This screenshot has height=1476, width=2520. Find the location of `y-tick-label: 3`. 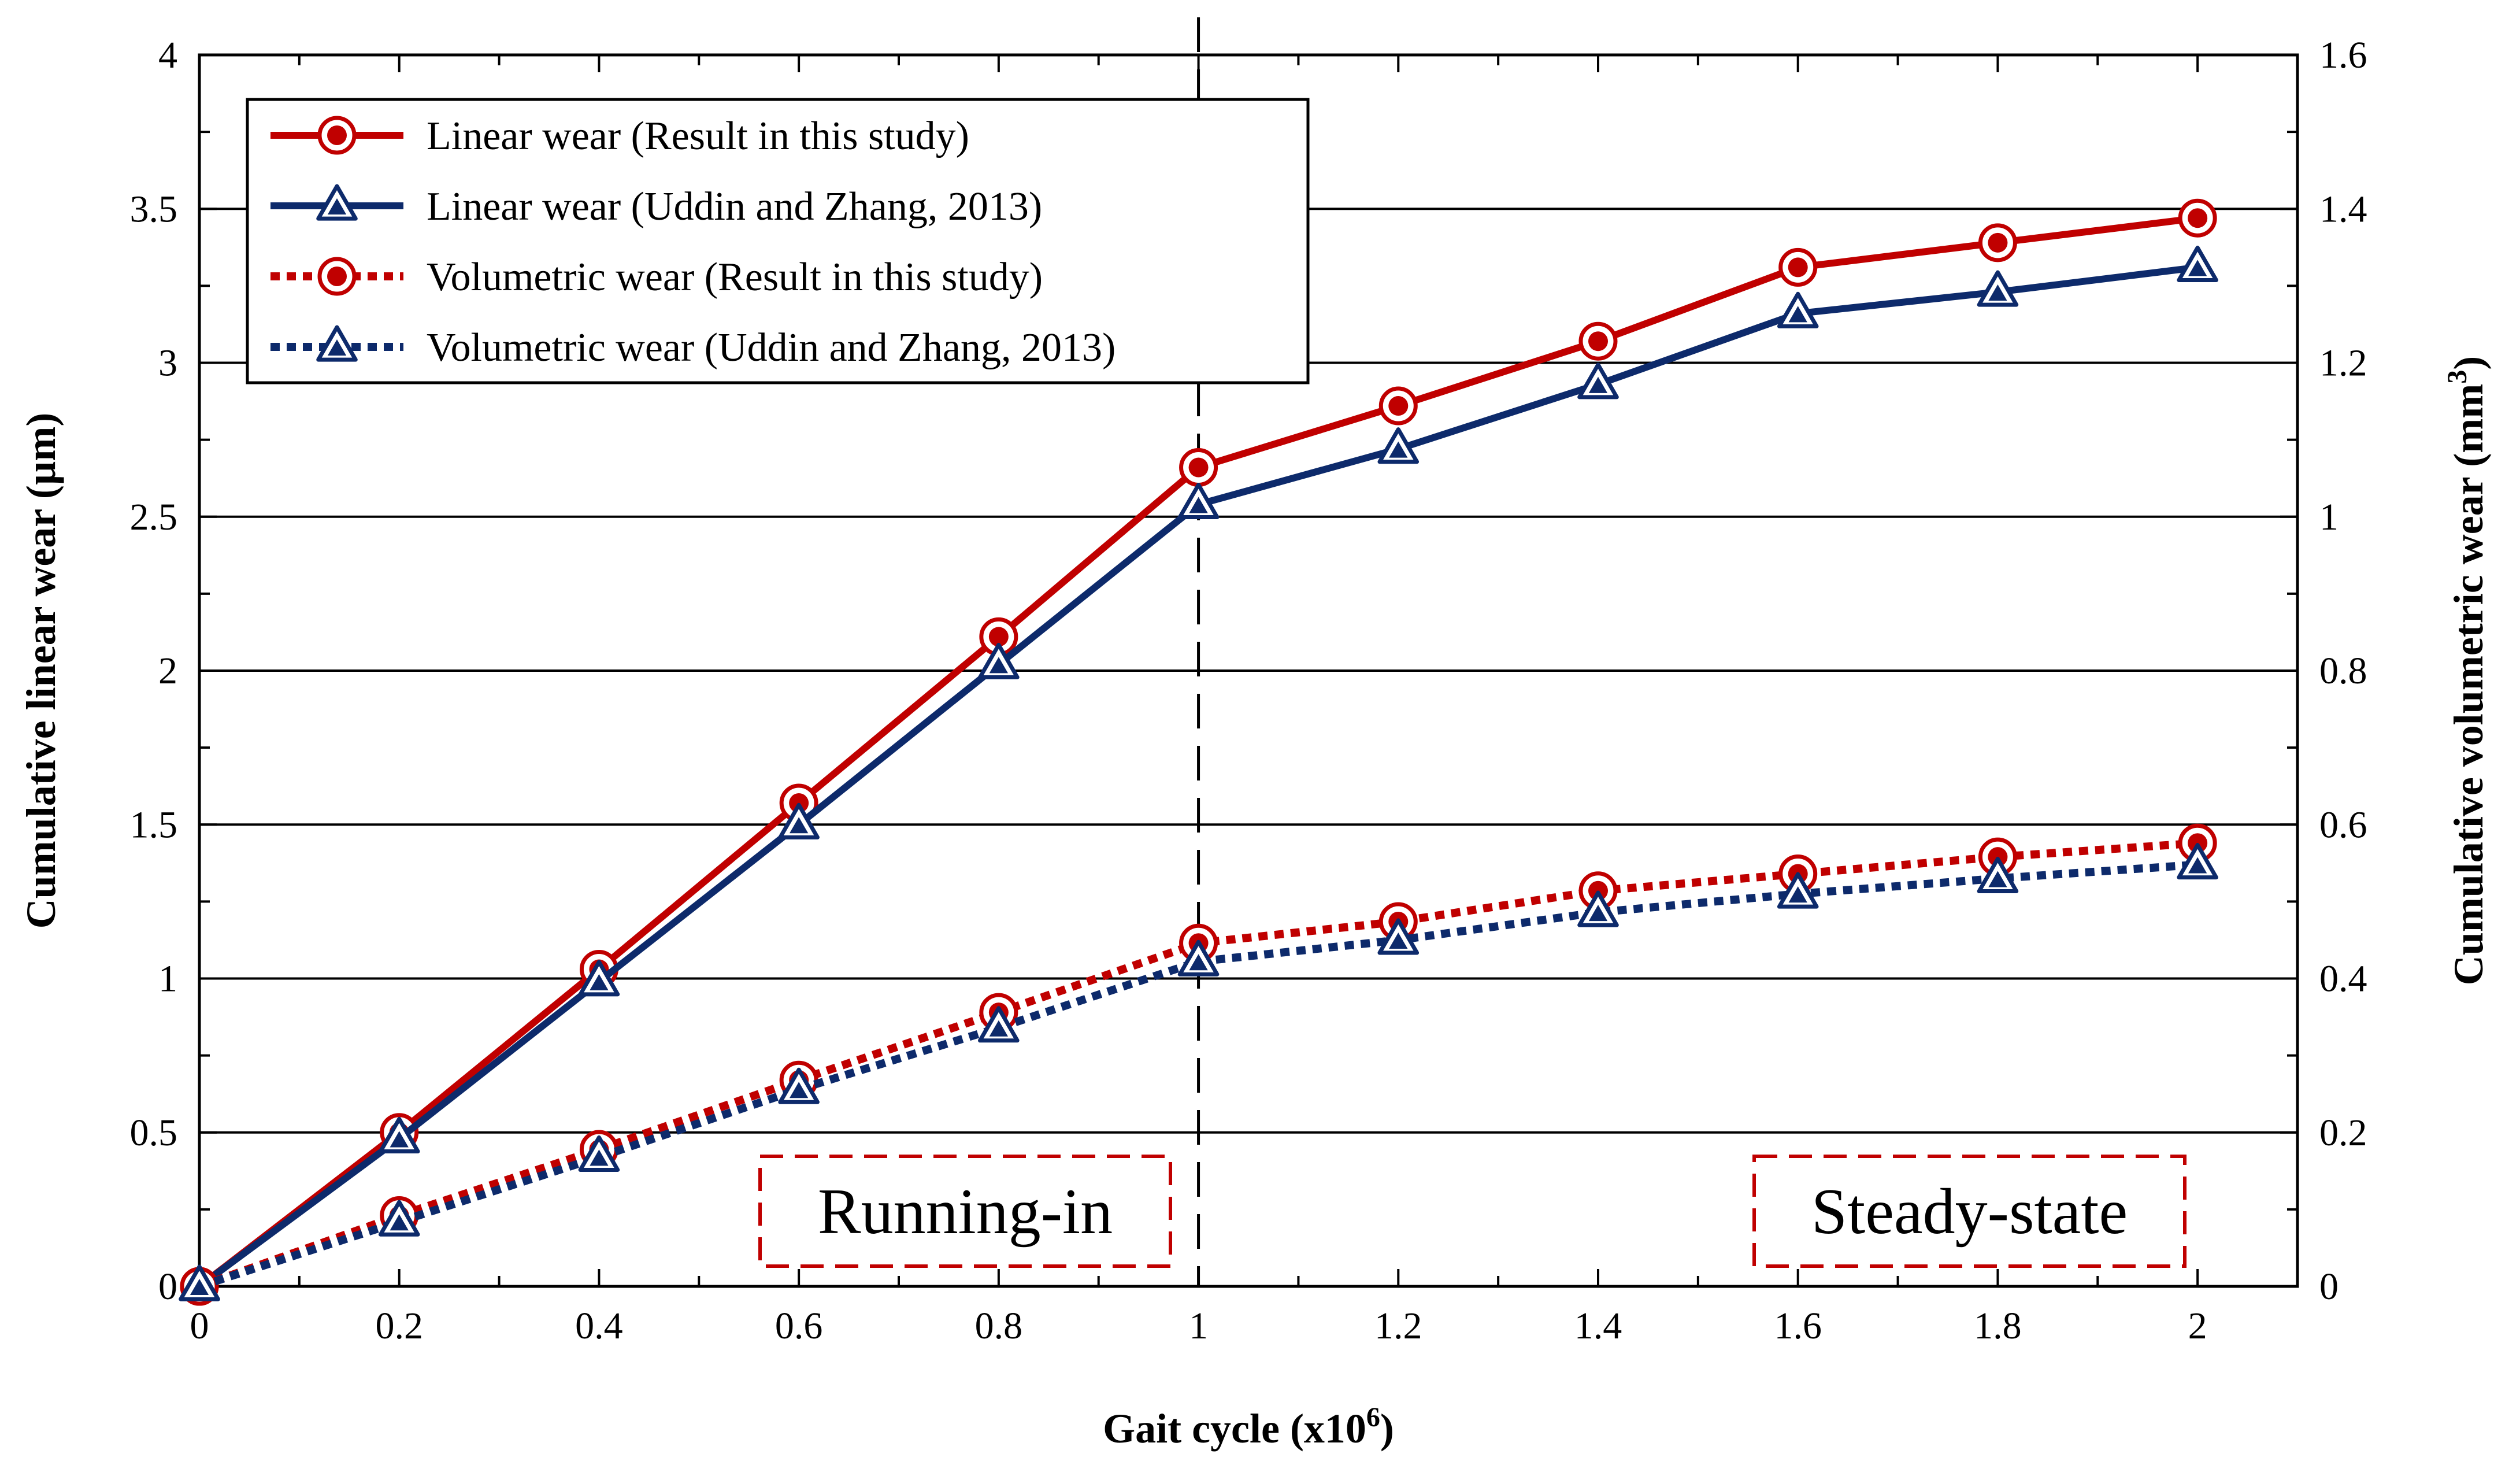

y-tick-label: 3 is located at coordinates (167, 363).